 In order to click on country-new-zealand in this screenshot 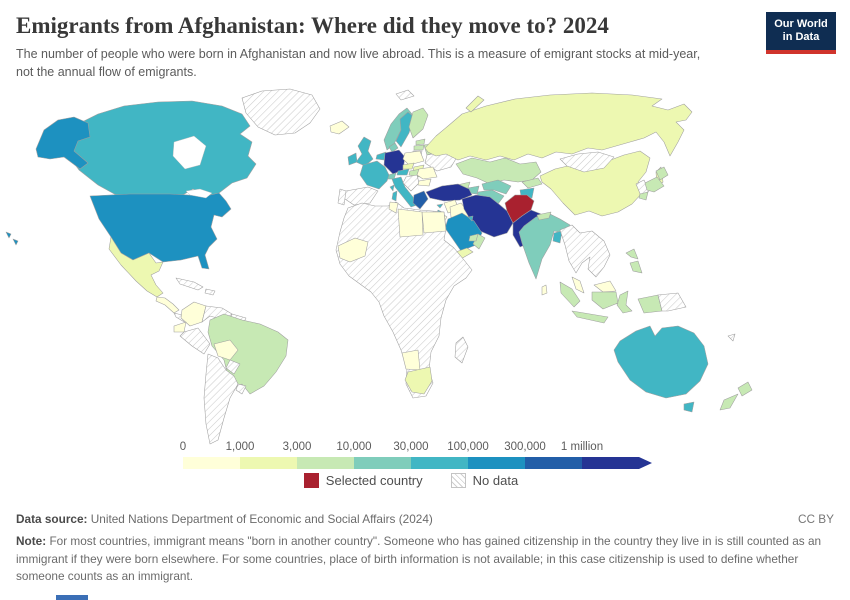, I will do `click(736, 396)`.